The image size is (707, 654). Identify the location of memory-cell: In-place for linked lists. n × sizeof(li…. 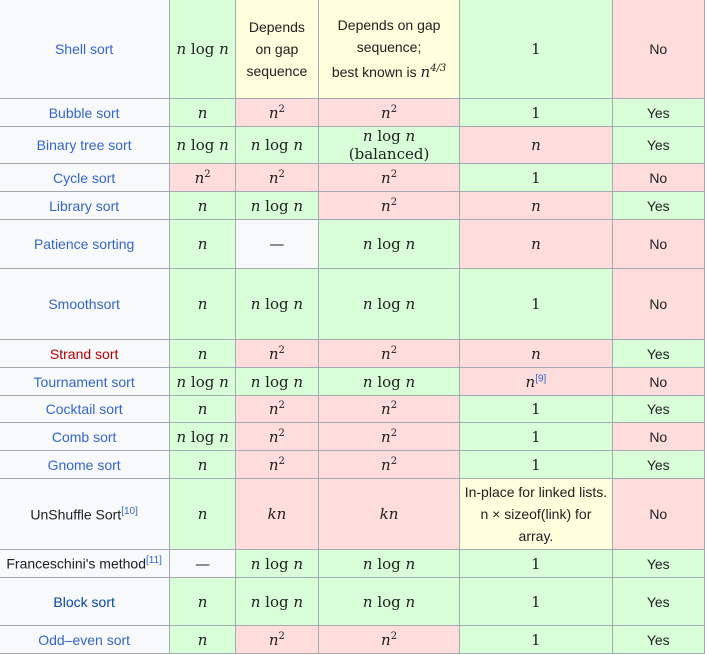
(536, 514).